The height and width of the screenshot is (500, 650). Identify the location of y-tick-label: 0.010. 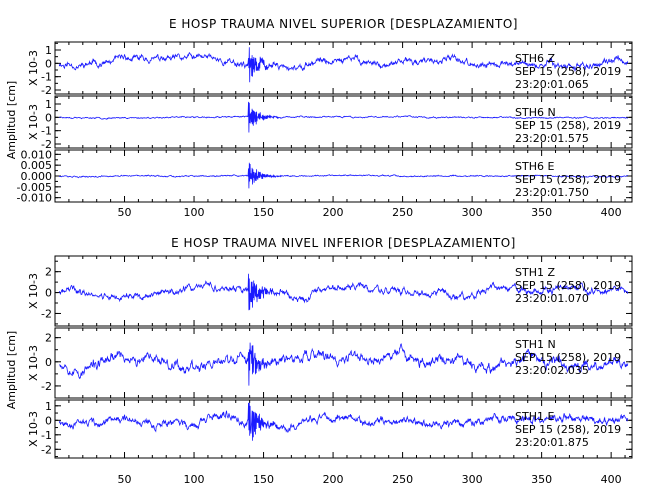
(37, 154).